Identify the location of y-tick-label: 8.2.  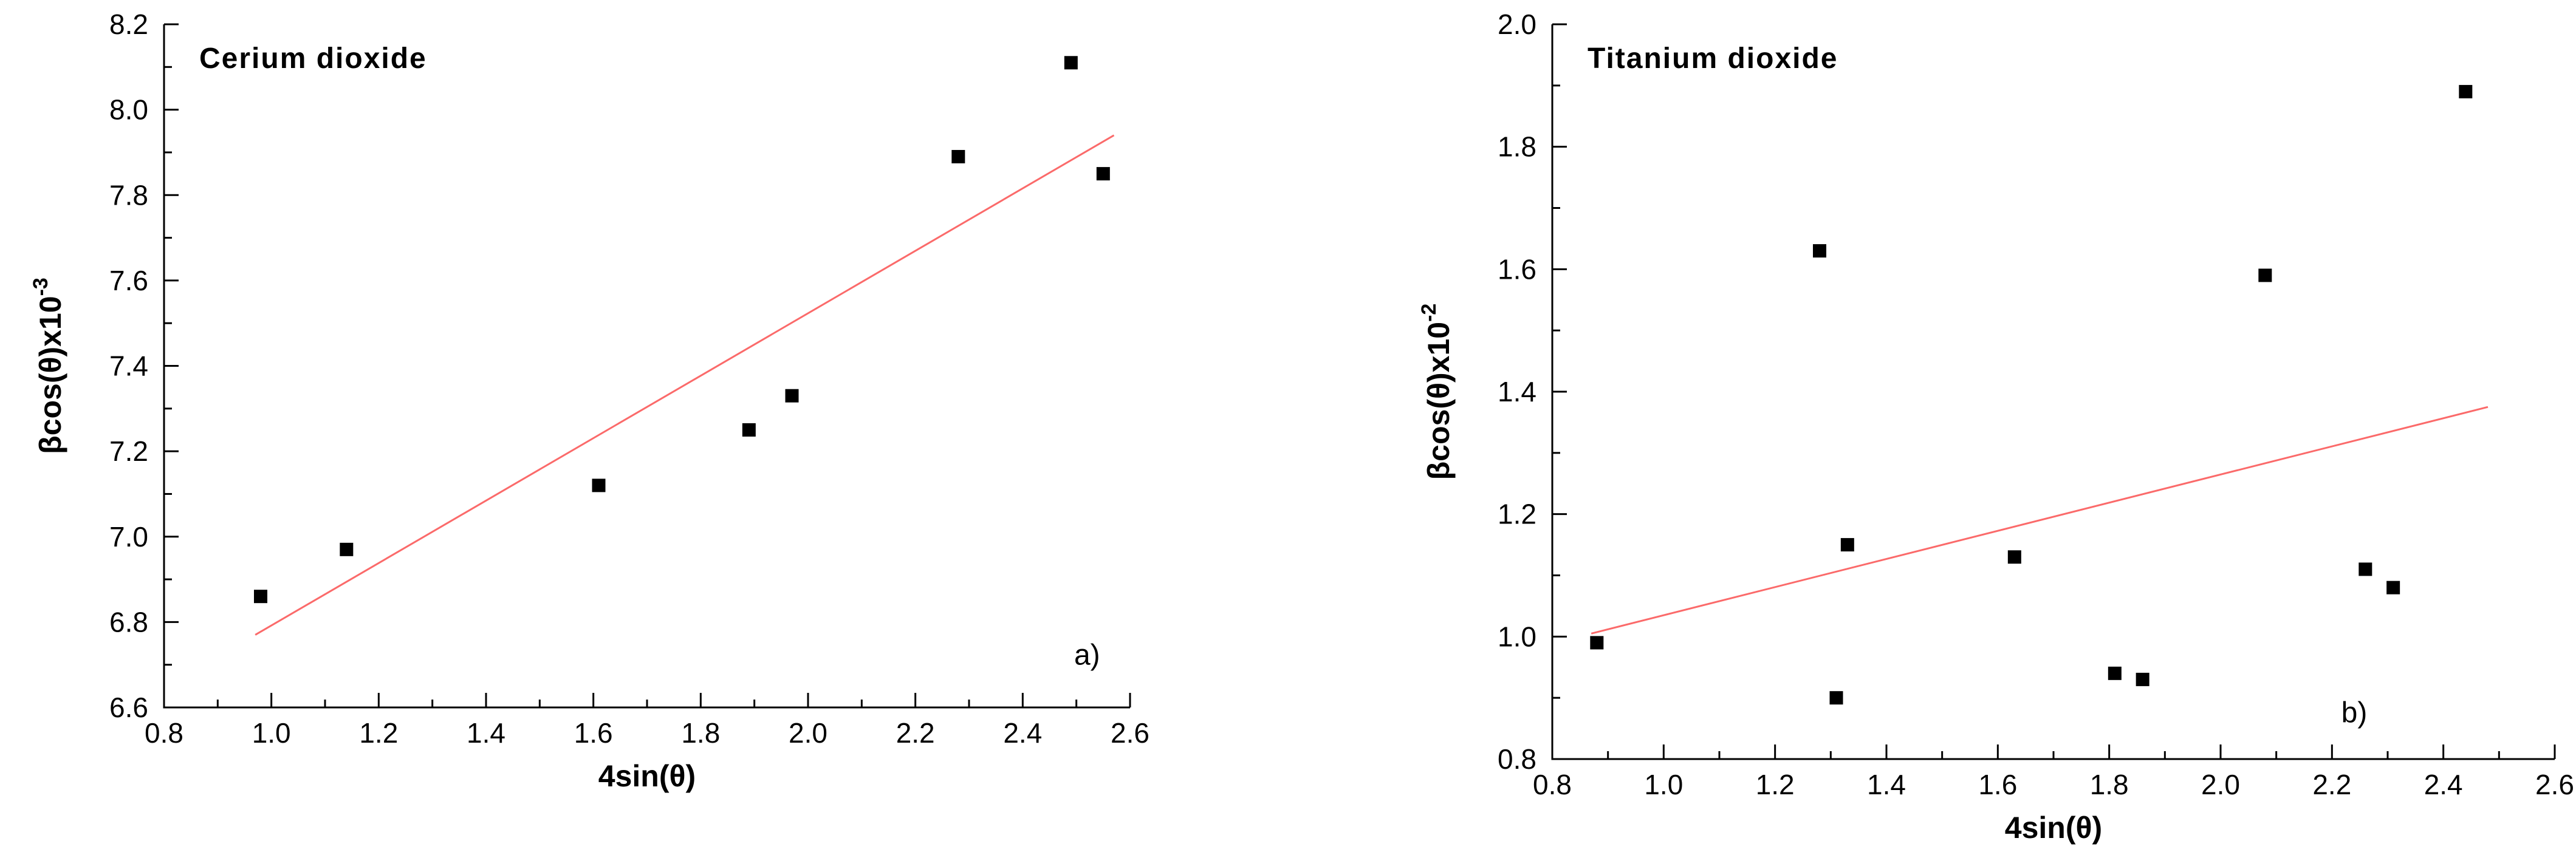
(128, 25).